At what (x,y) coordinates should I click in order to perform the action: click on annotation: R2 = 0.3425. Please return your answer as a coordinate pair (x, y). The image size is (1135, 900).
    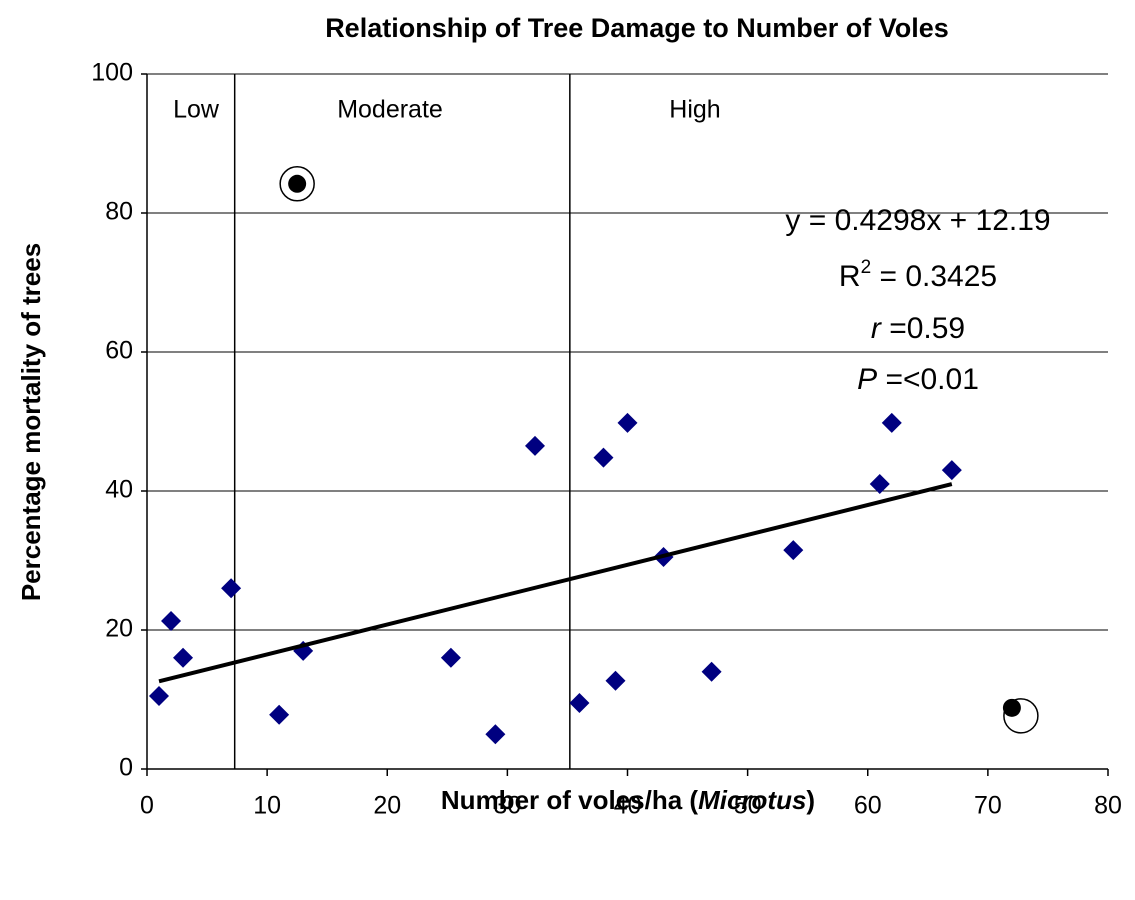
    Looking at the image, I should click on (918, 275).